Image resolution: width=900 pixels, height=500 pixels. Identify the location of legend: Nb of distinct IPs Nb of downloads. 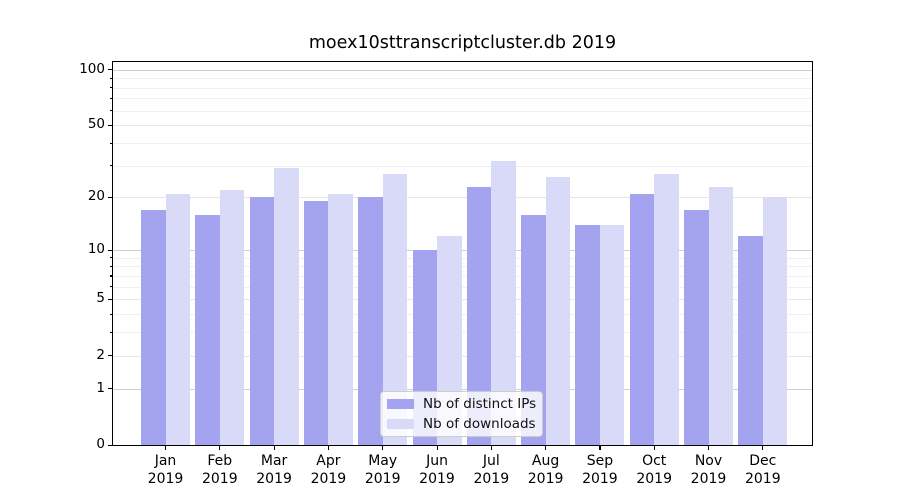
(461, 414).